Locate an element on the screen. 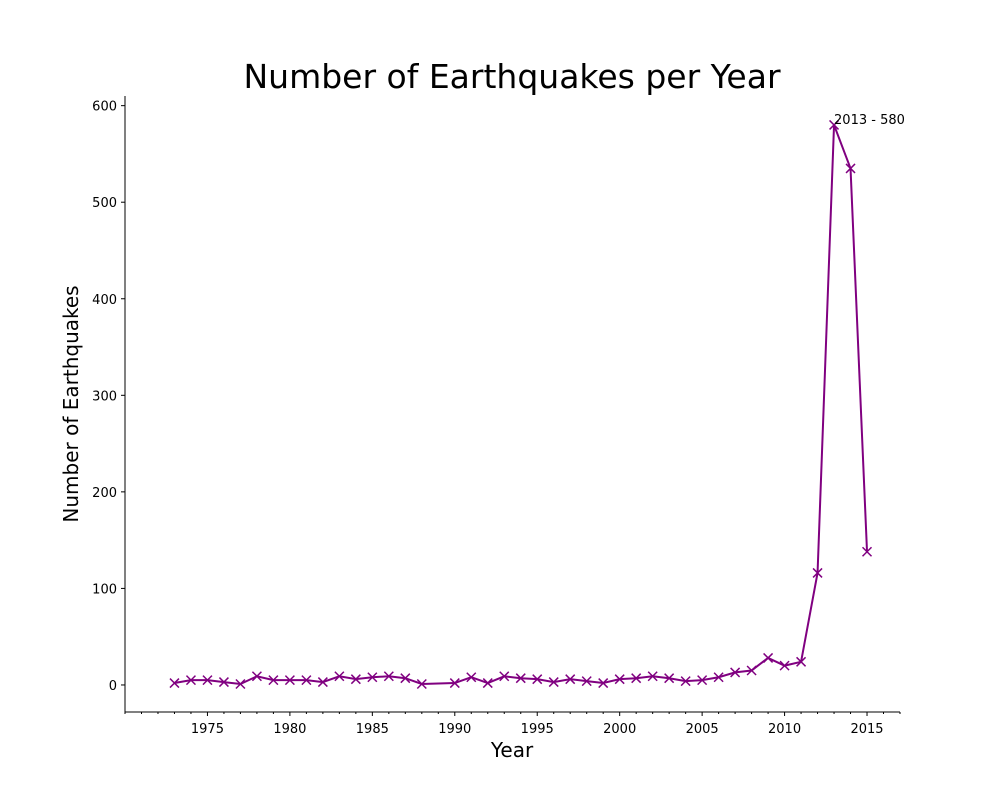 The image size is (1000, 800). y-tick-label: 600 is located at coordinates (104, 107).